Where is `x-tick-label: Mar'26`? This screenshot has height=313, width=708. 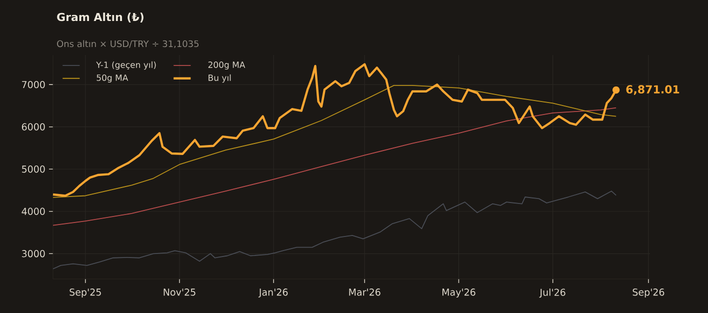 x-tick-label: Mar'26 is located at coordinates (364, 292).